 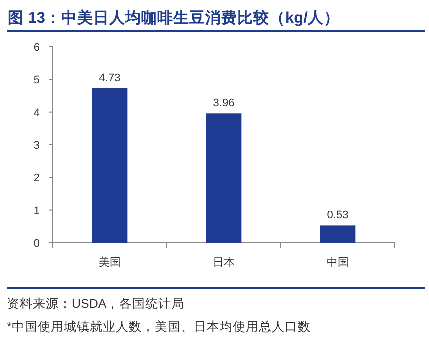 What do you see at coordinates (37, 211) in the screenshot?
I see `y-tick-label: 1` at bounding box center [37, 211].